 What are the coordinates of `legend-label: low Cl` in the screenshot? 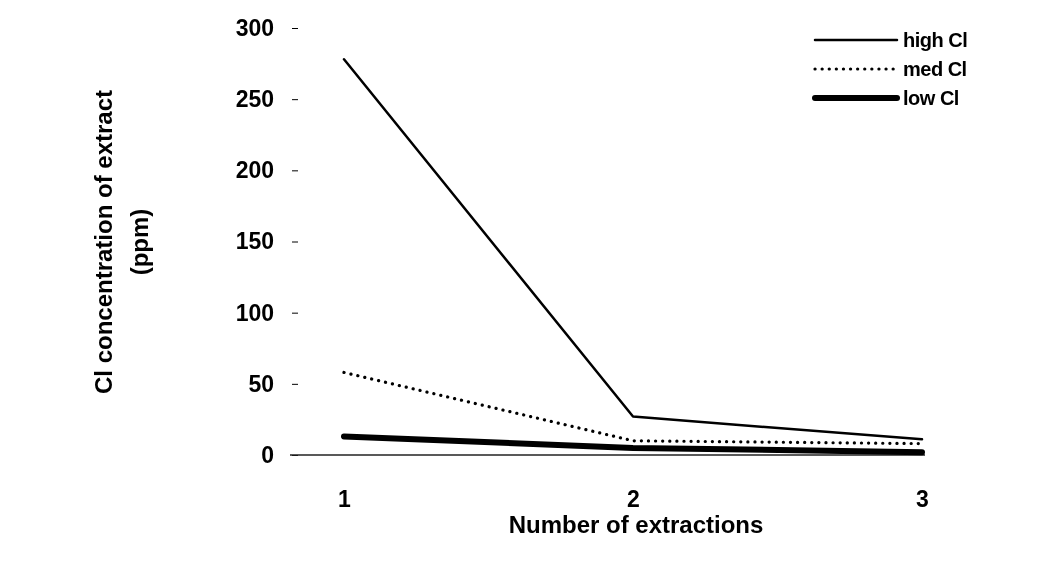 It's located at (931, 98).